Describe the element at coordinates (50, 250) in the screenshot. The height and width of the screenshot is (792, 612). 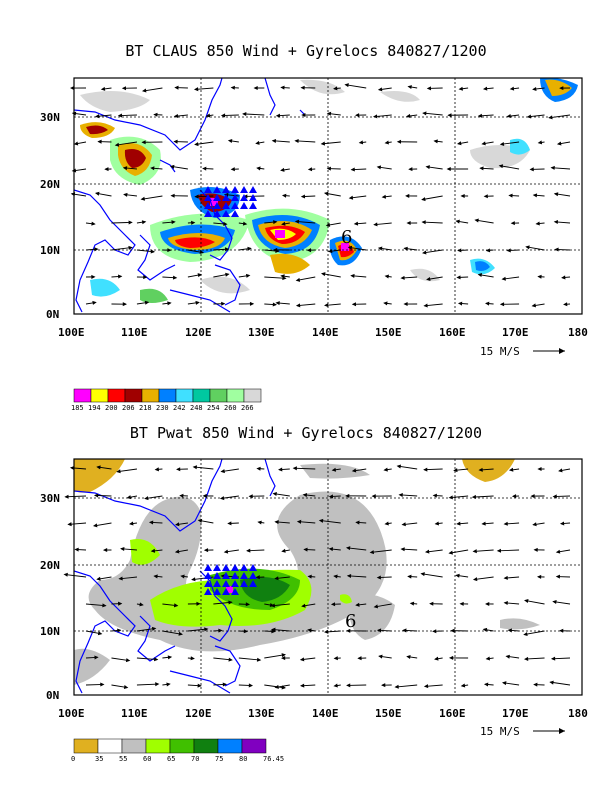
I see `panel1-lat-label: 10N` at that location.